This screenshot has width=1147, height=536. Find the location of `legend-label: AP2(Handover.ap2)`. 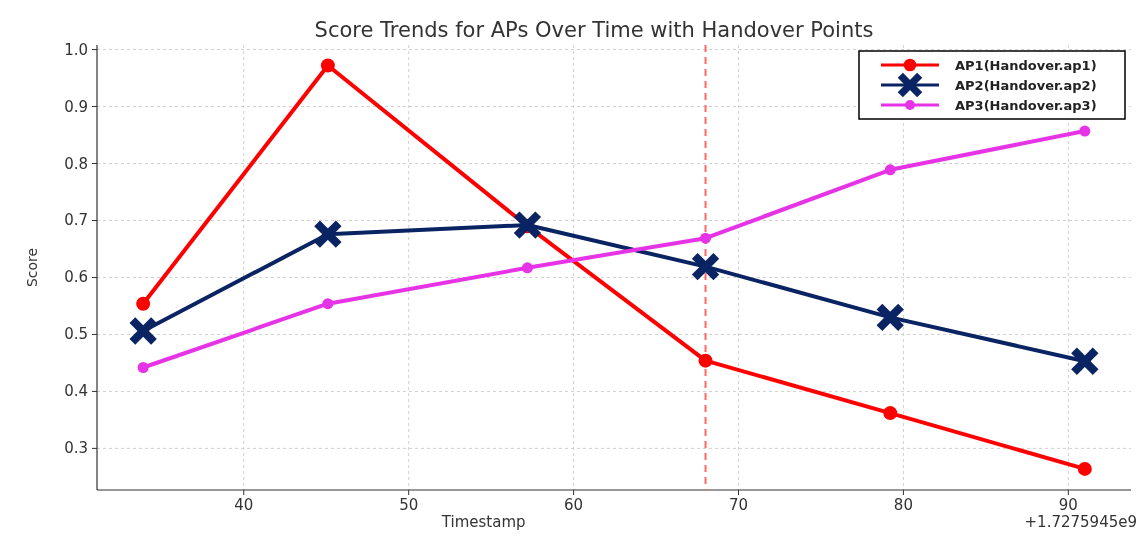

legend-label: AP2(Handover.ap2) is located at coordinates (1026, 85).